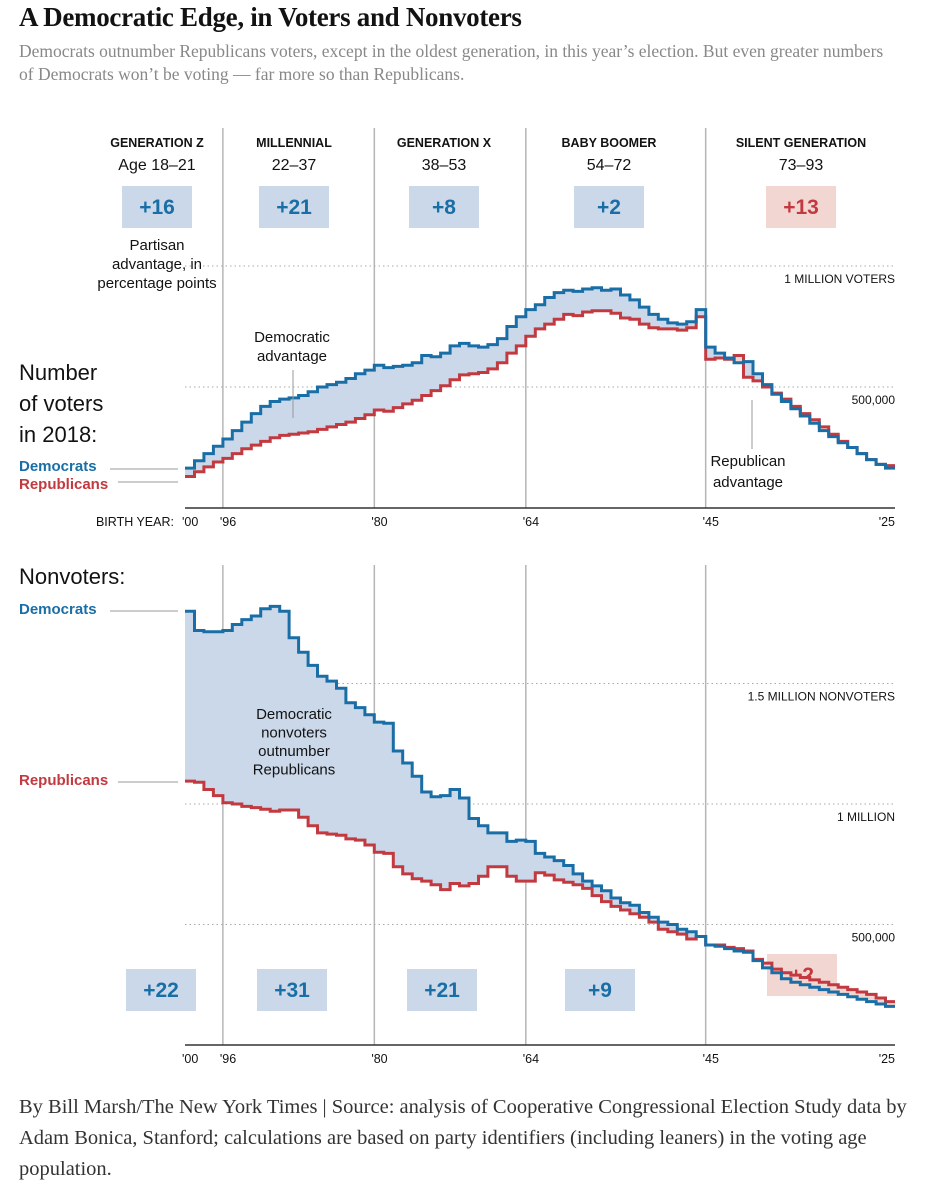 Image resolution: width=927 pixels, height=1200 pixels. I want to click on partisan-note: advantage, in, so click(157, 264).